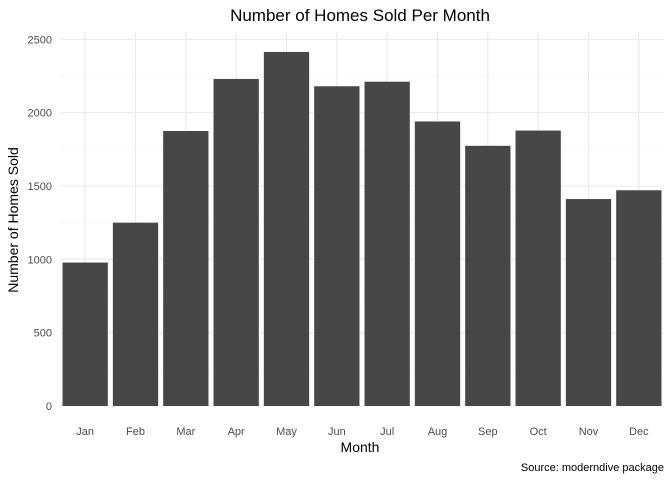  I want to click on bar-oct, so click(538, 268).